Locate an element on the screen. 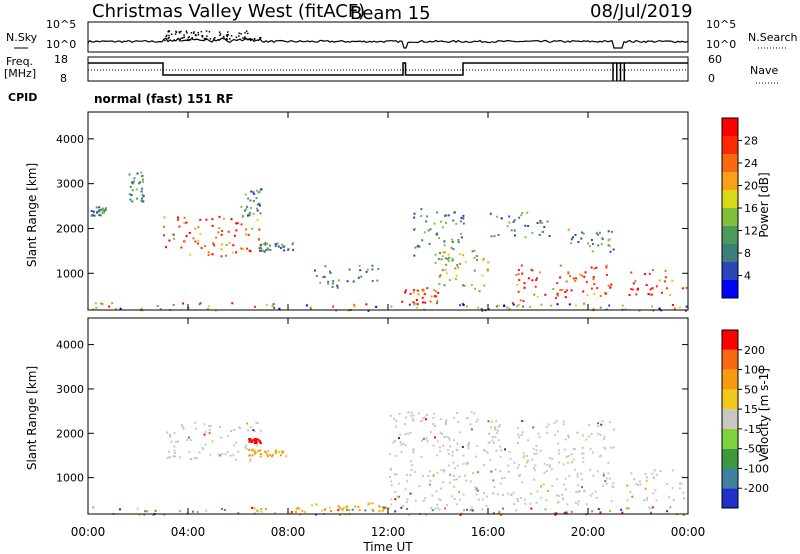 The height and width of the screenshot is (554, 800). cpid-label: CPID is located at coordinates (22, 97).